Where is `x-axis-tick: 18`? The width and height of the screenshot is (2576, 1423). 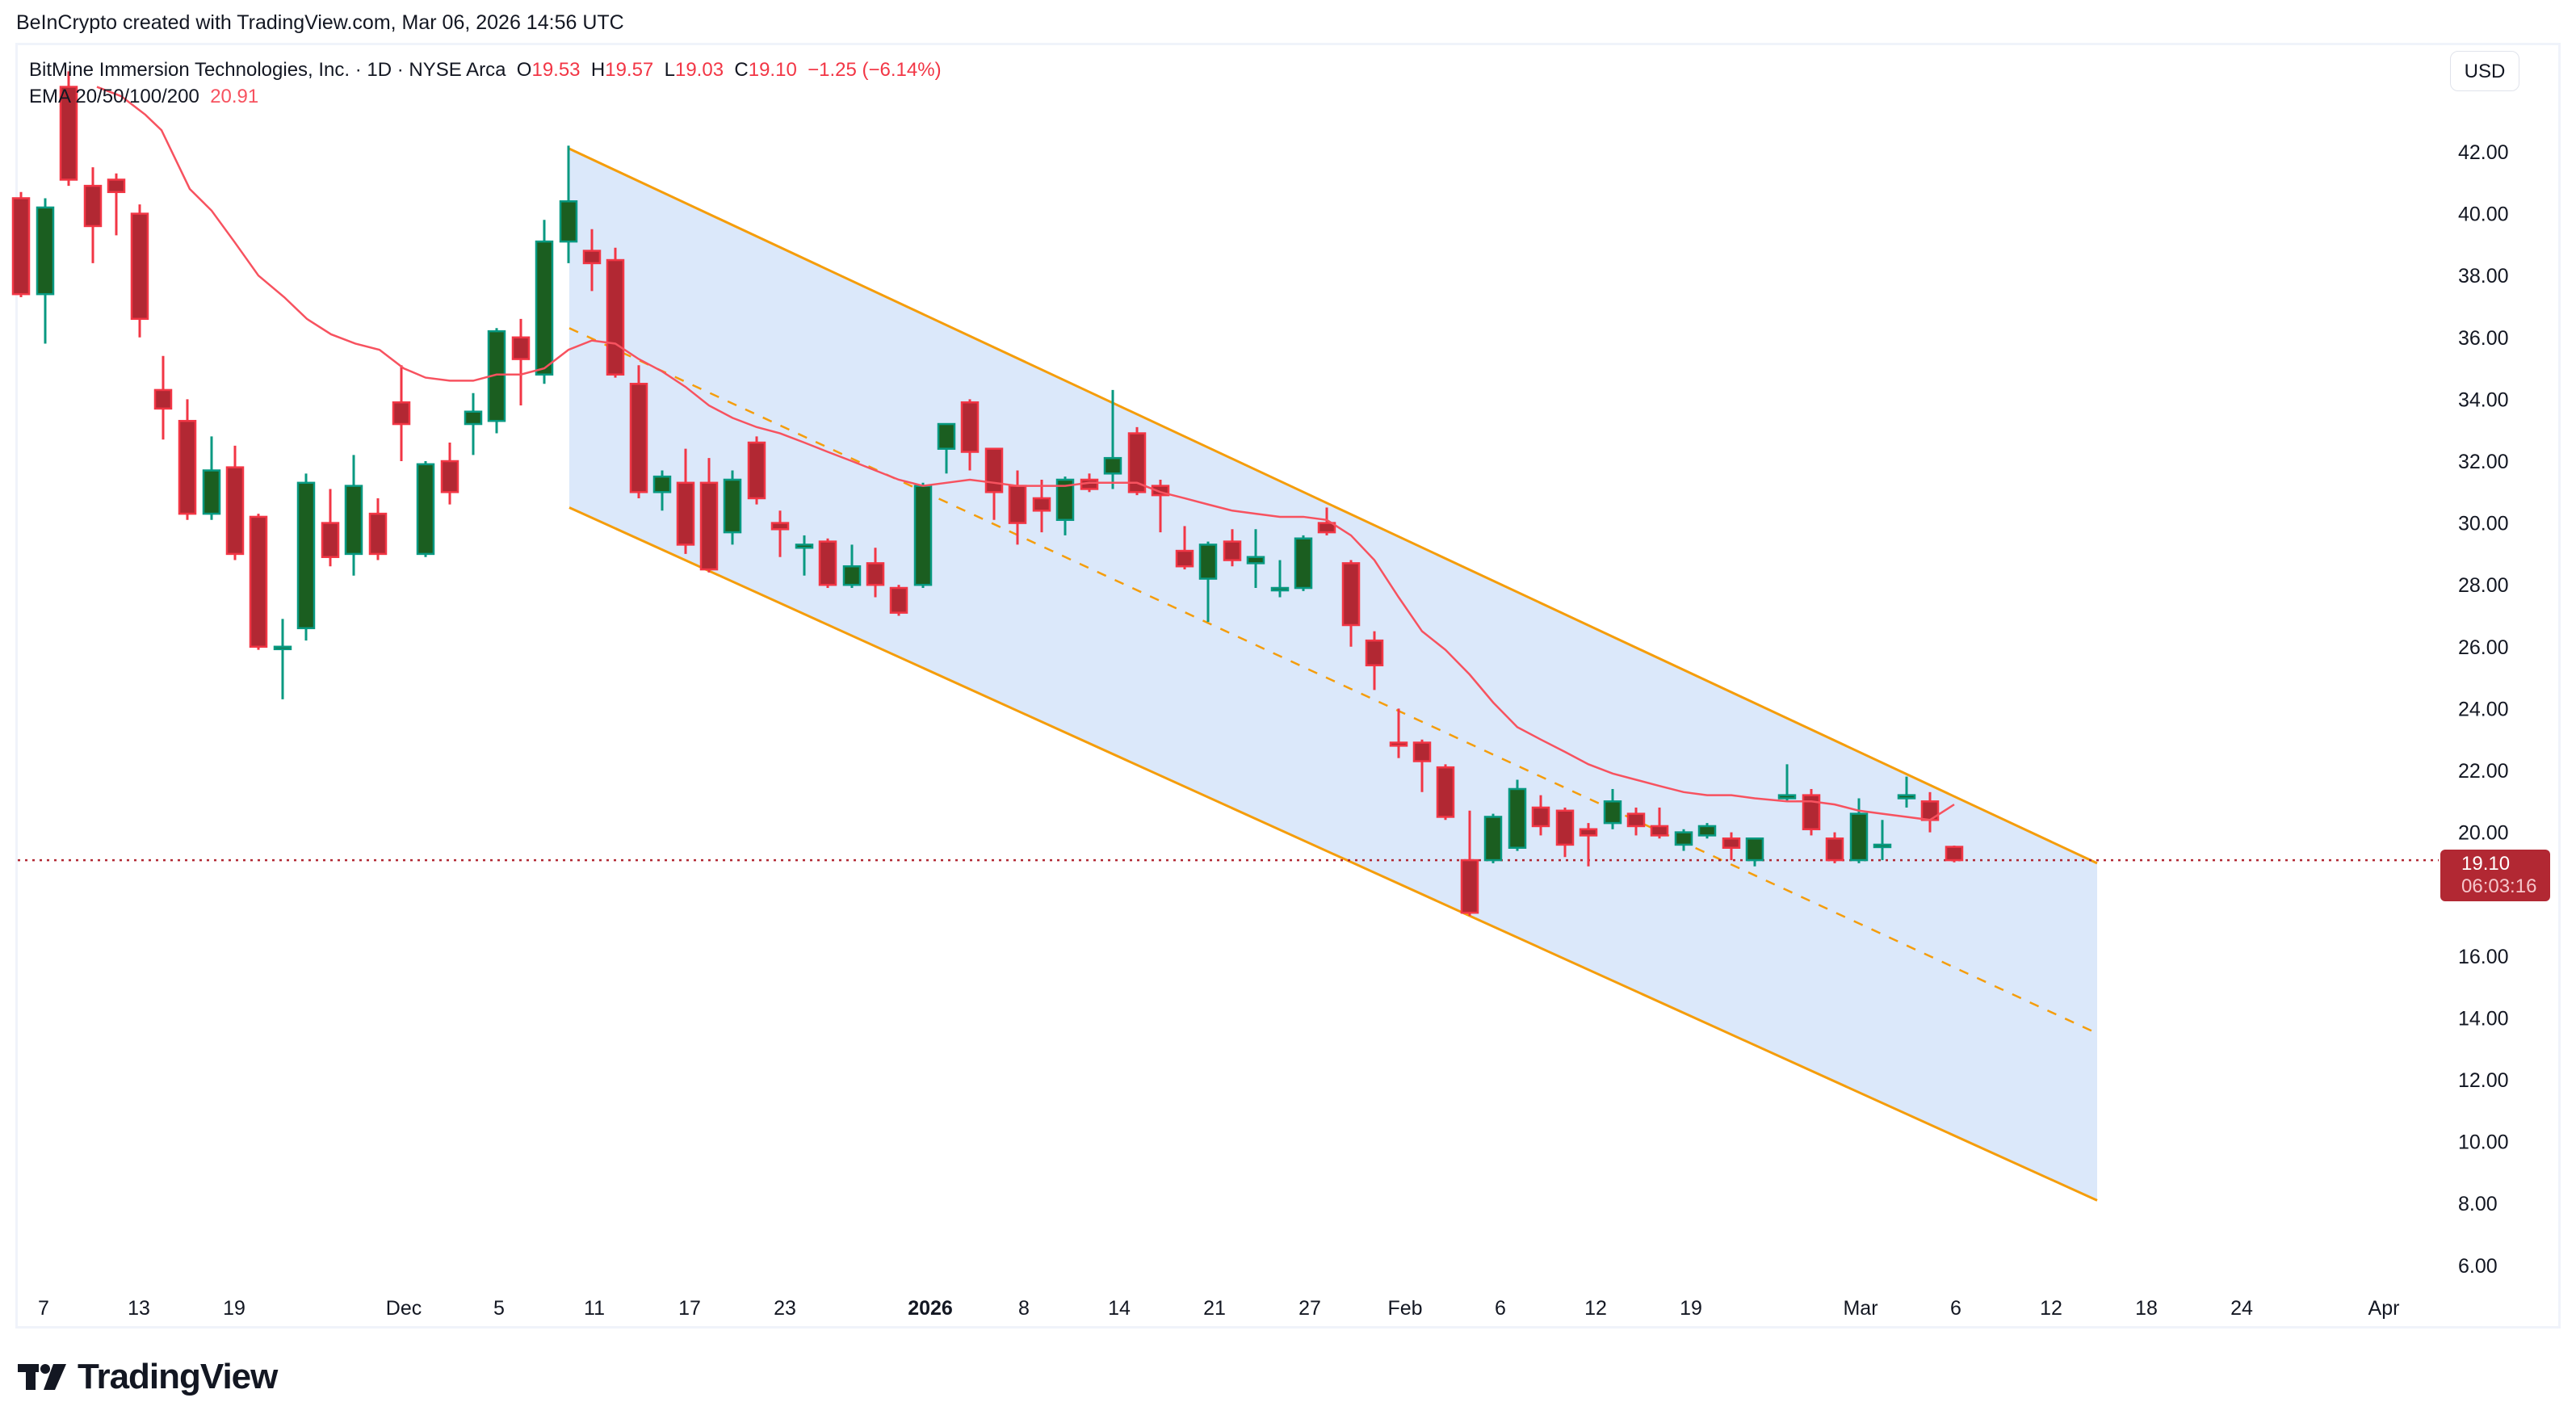
x-axis-tick: 18 is located at coordinates (2146, 1308).